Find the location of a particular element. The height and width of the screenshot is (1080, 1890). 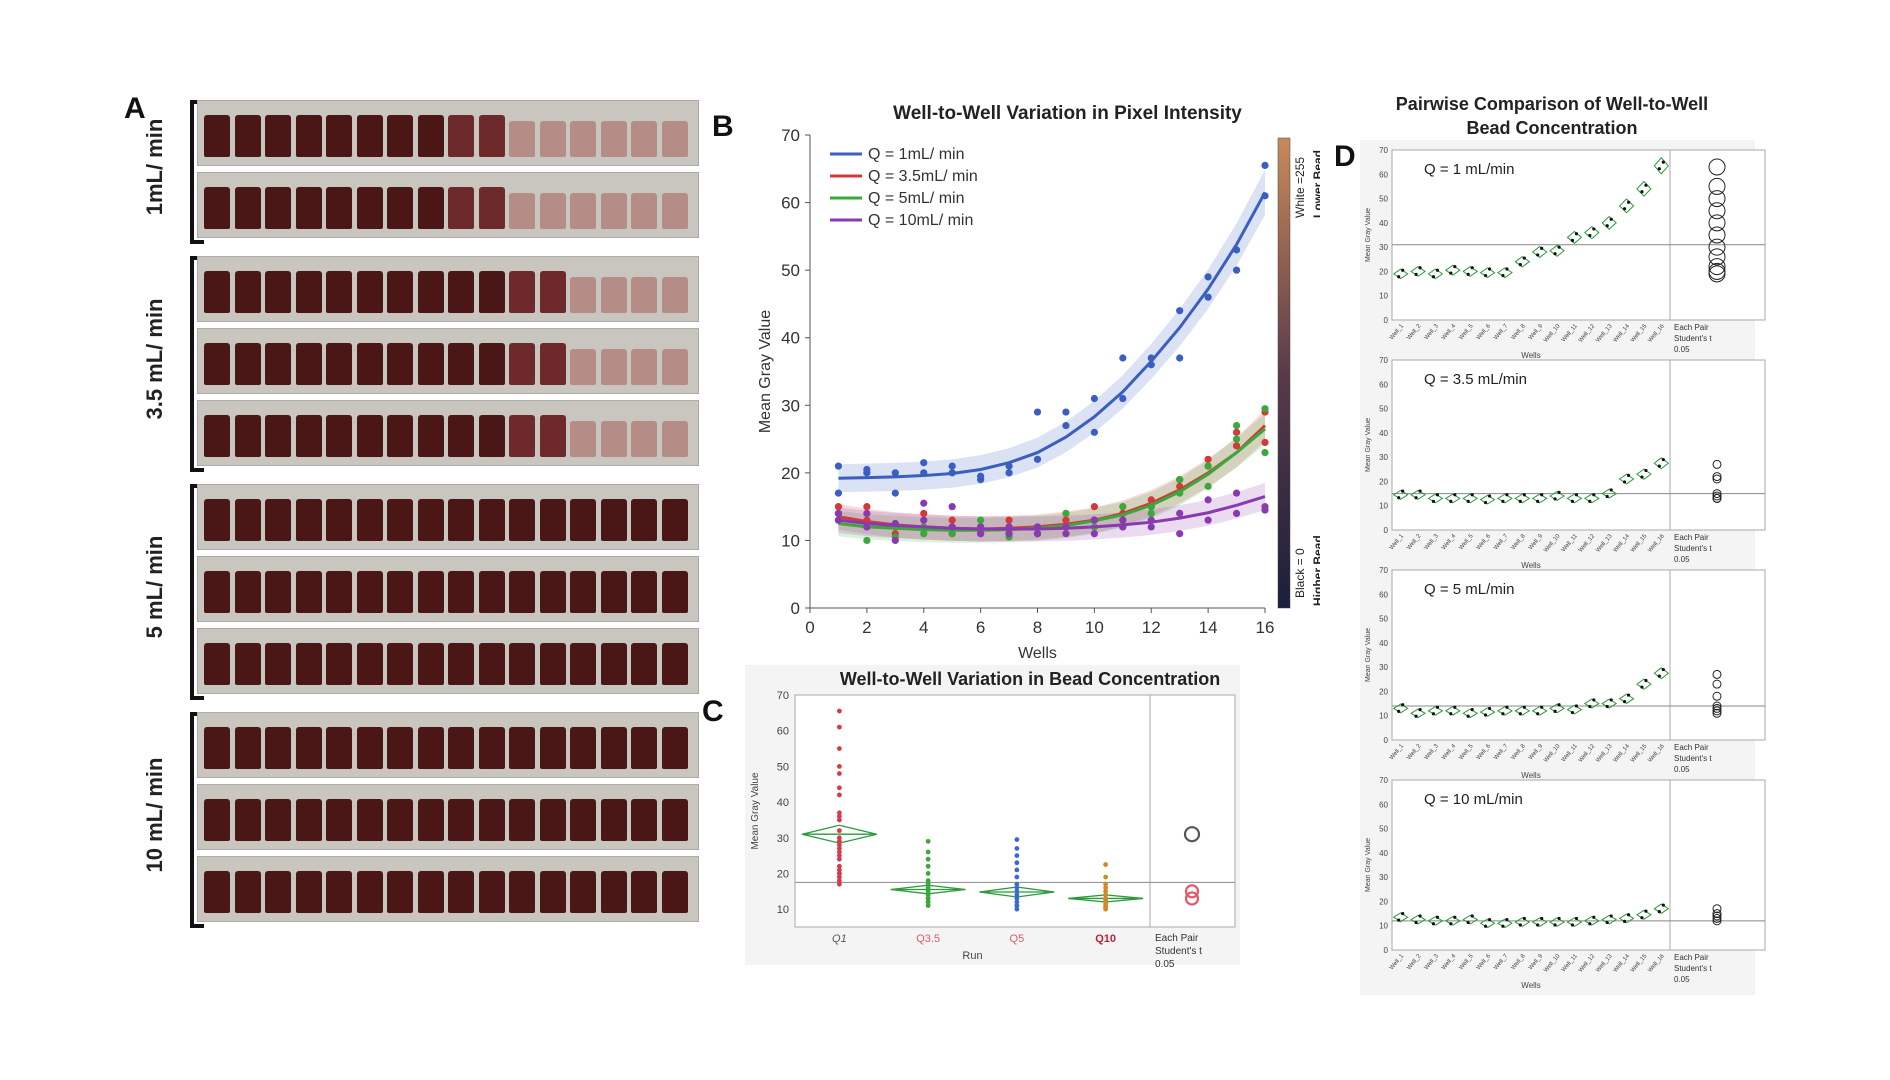

panel-label-b: B is located at coordinates (723, 126).